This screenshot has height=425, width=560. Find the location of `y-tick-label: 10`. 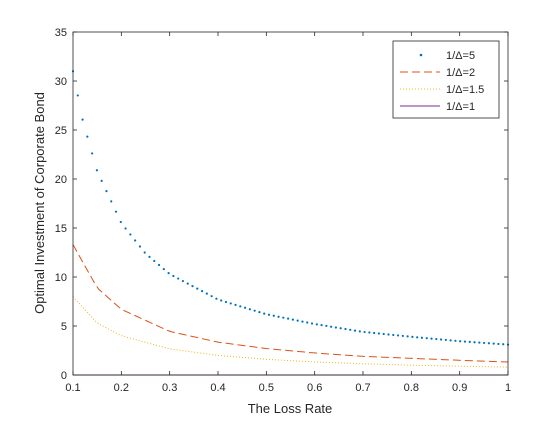

y-tick-label: 10 is located at coordinates (61, 278).